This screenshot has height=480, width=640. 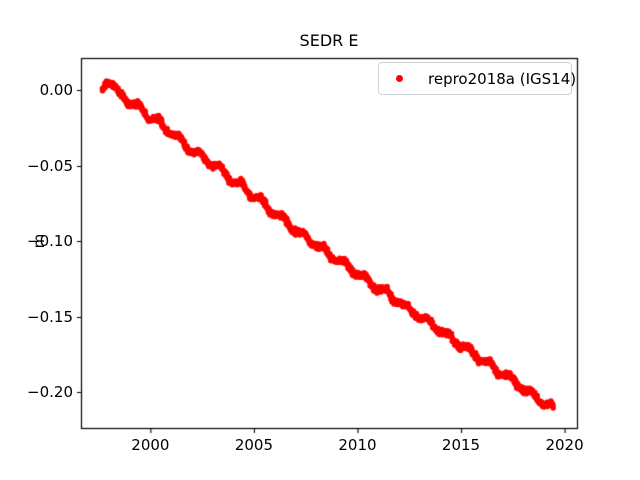 I want to click on legend-label: repro2018a (IGS14), so click(x=502, y=78).